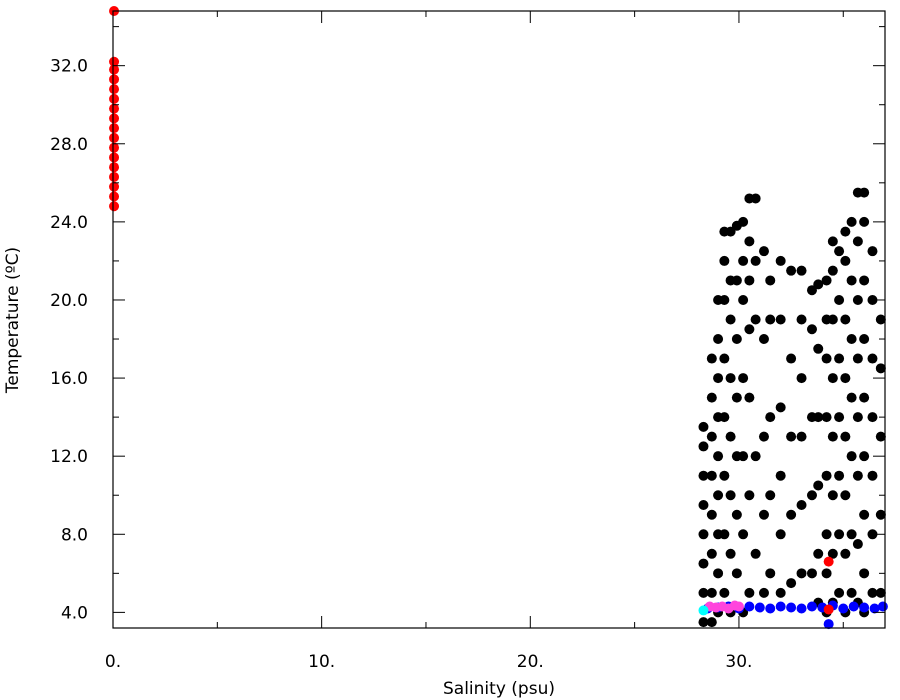 The image size is (900, 700). I want to click on y-tick-label: 28.0, so click(69, 145).